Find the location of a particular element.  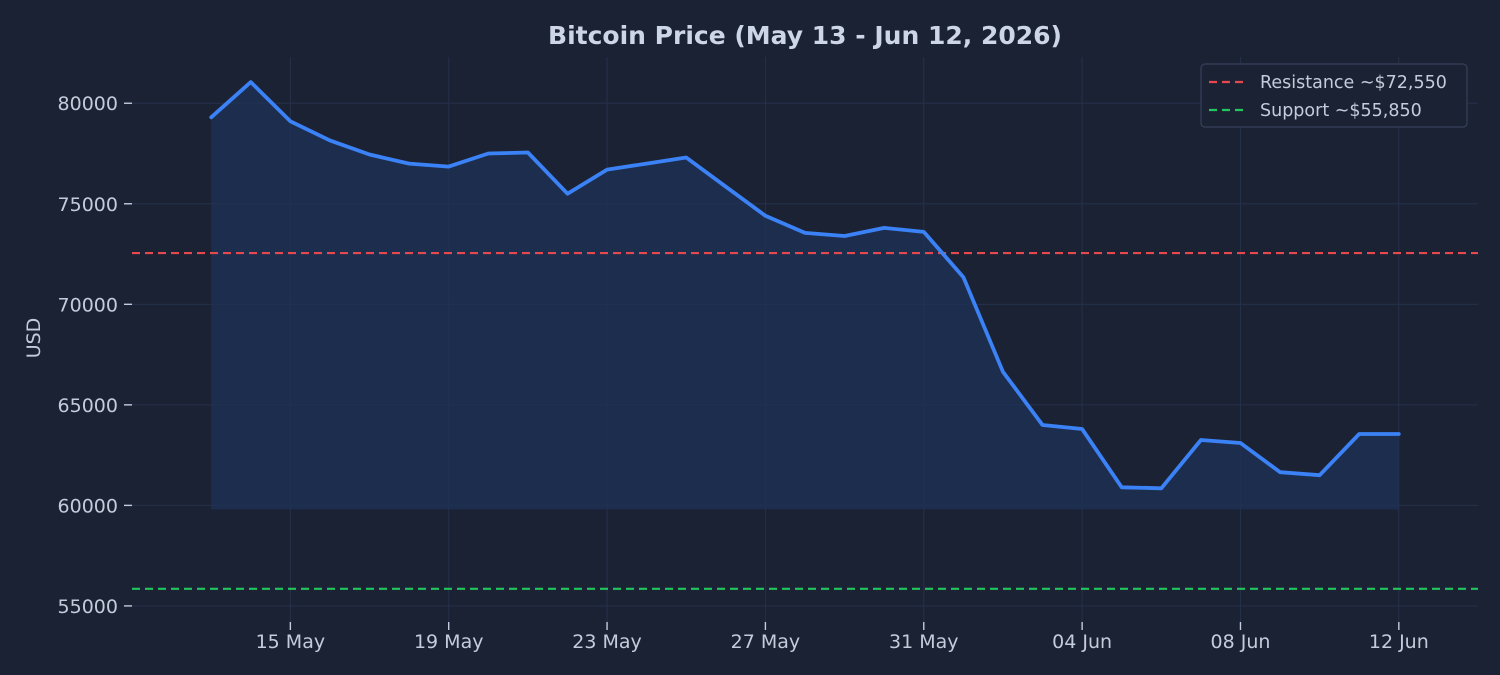

y-axis: 55000 60000 65000 70000 75000 80000 is located at coordinates (95, 355).